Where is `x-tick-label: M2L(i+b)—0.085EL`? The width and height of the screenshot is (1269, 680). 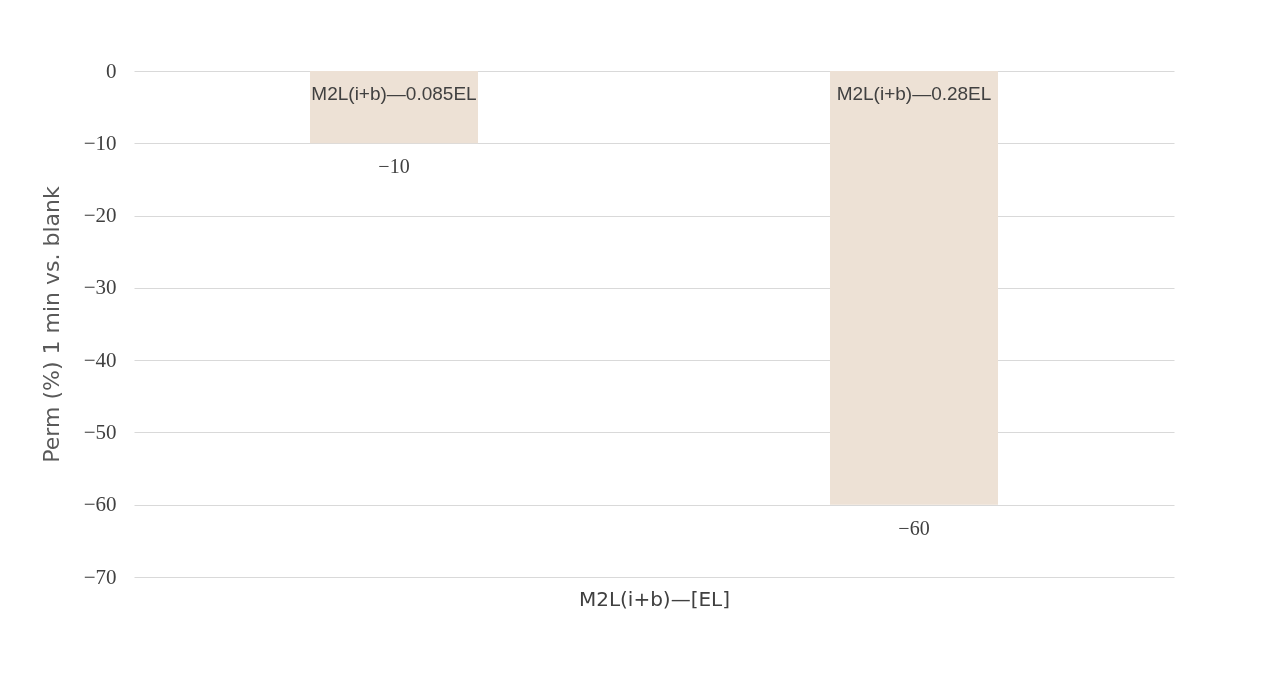
x-tick-label: M2L(i+b)—0.085EL is located at coordinates (394, 93).